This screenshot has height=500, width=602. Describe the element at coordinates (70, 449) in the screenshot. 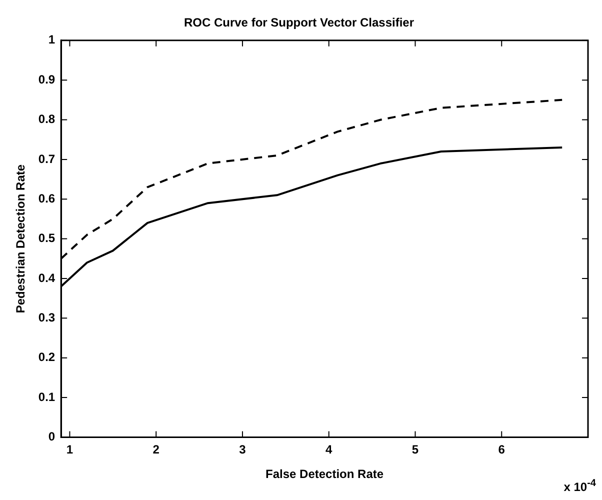

I see `x-tick-label: 1` at that location.